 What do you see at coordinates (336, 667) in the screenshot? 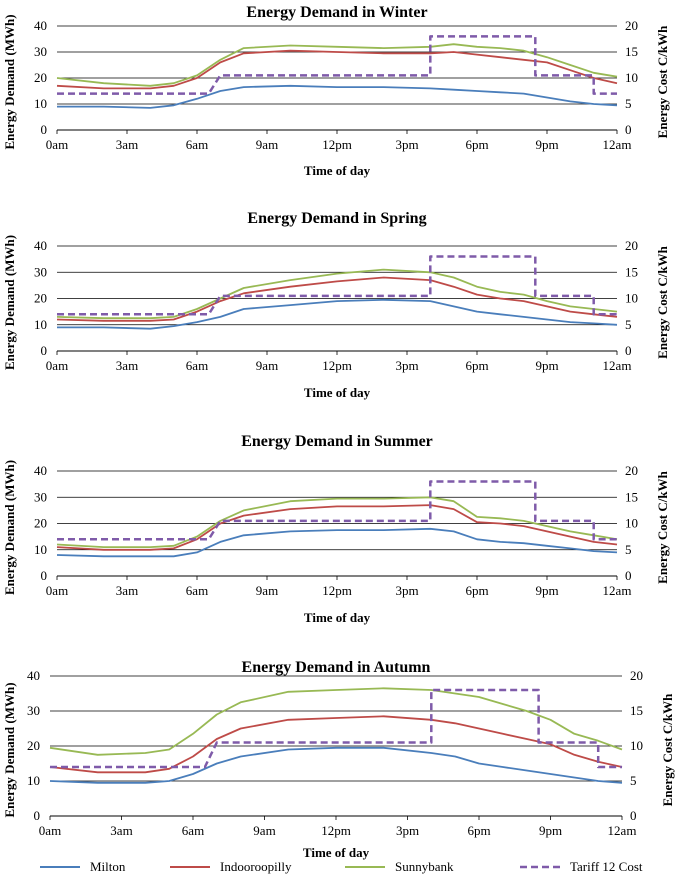
I see `chart-title: Energy Demand in Autumn` at bounding box center [336, 667].